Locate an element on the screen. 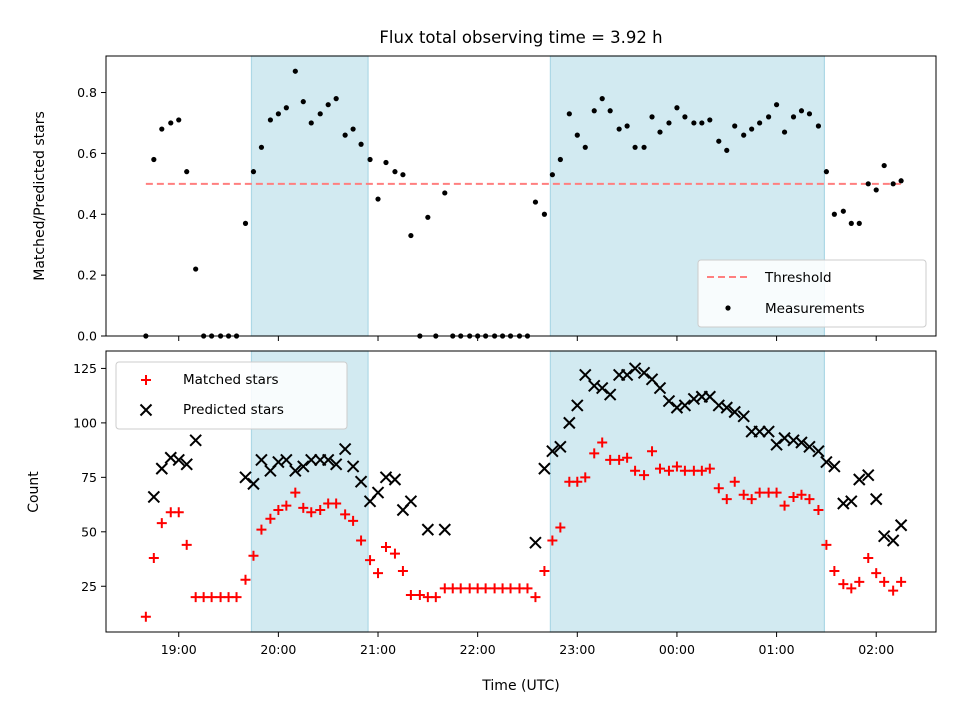  bottom-y-ticks: 25 50 75 100 125 is located at coordinates (89, 477).